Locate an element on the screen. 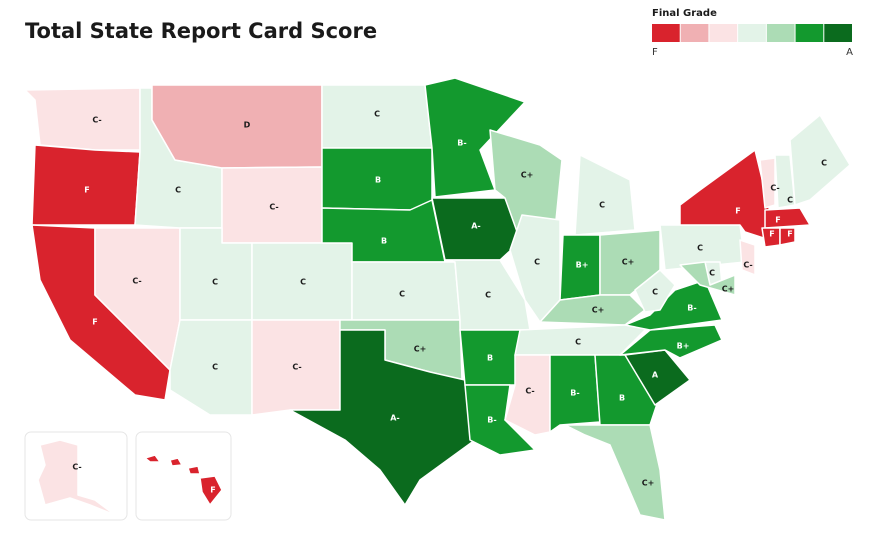  legend-high-label: A is located at coordinates (849, 52).